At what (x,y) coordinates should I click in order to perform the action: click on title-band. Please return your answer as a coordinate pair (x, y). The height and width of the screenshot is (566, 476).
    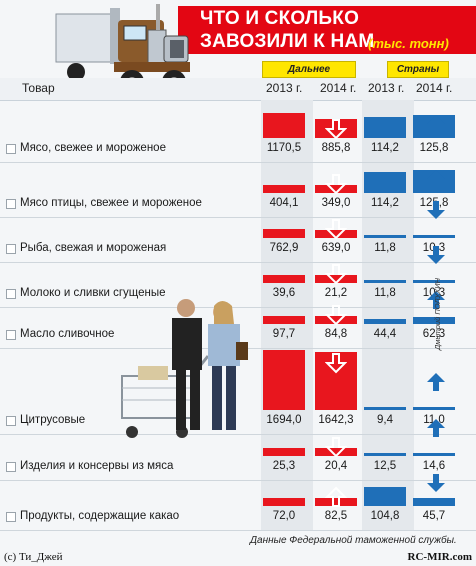
    Looking at the image, I should click on (327, 30).